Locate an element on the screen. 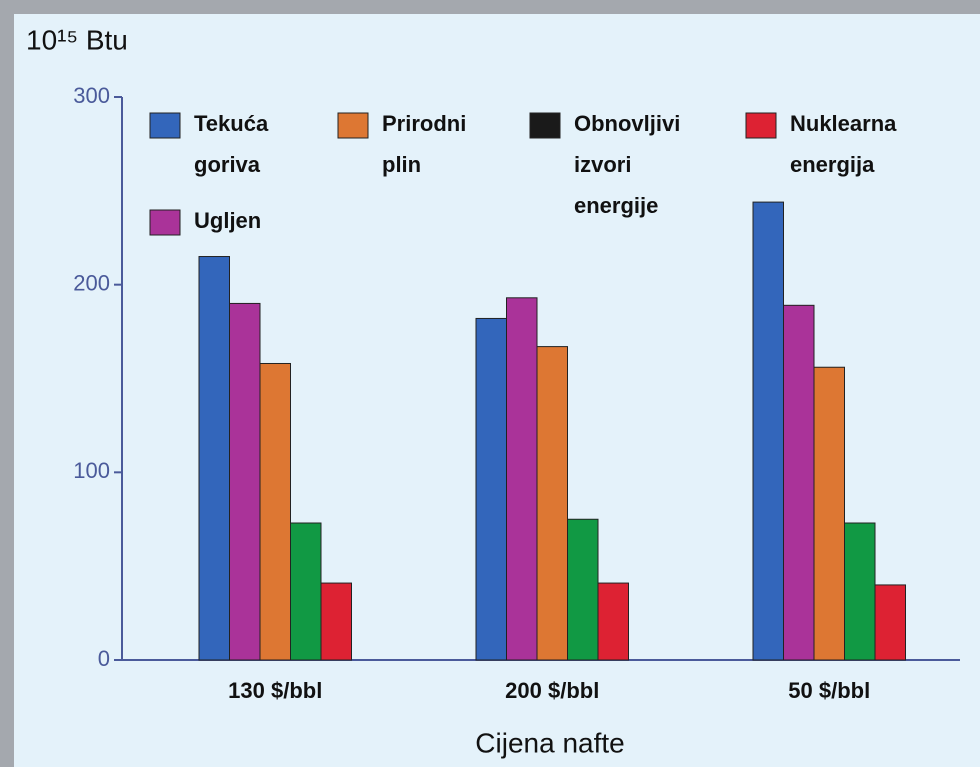 This screenshot has height=767, width=980. legend-label: Ugljen is located at coordinates (227, 220).